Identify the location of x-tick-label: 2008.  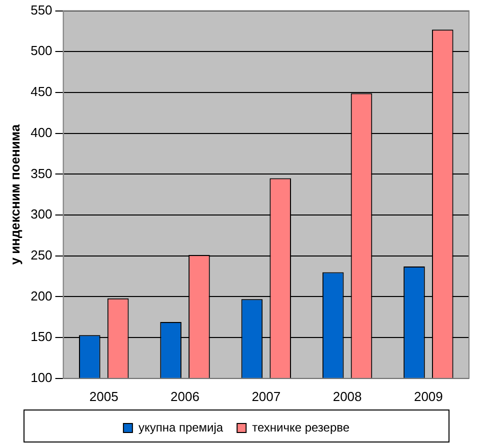
(347, 396).